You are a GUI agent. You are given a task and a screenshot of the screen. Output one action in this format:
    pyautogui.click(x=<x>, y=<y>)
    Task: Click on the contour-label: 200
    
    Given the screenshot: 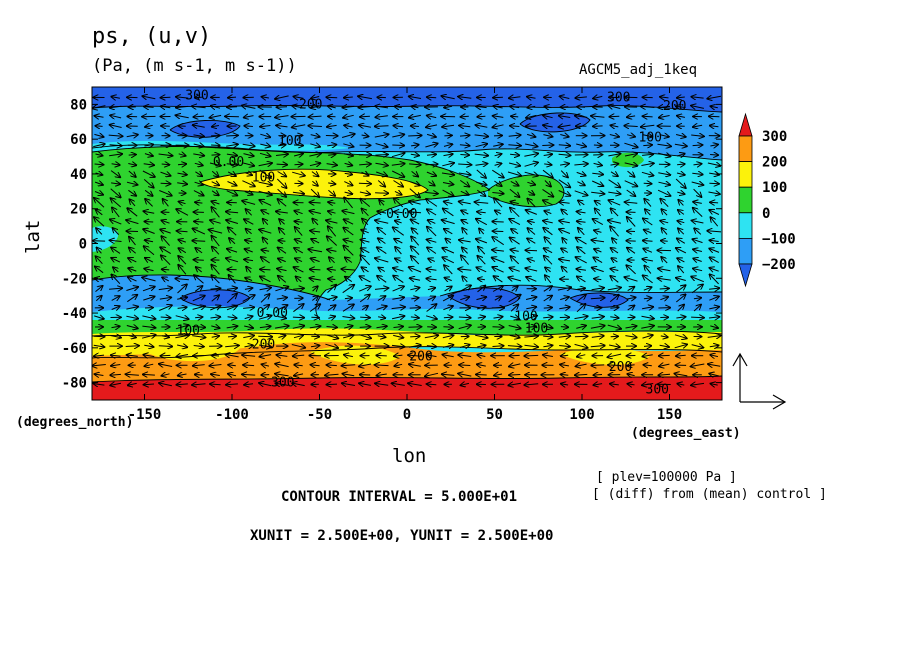 What is the action you would take?
    pyautogui.click(x=420, y=357)
    